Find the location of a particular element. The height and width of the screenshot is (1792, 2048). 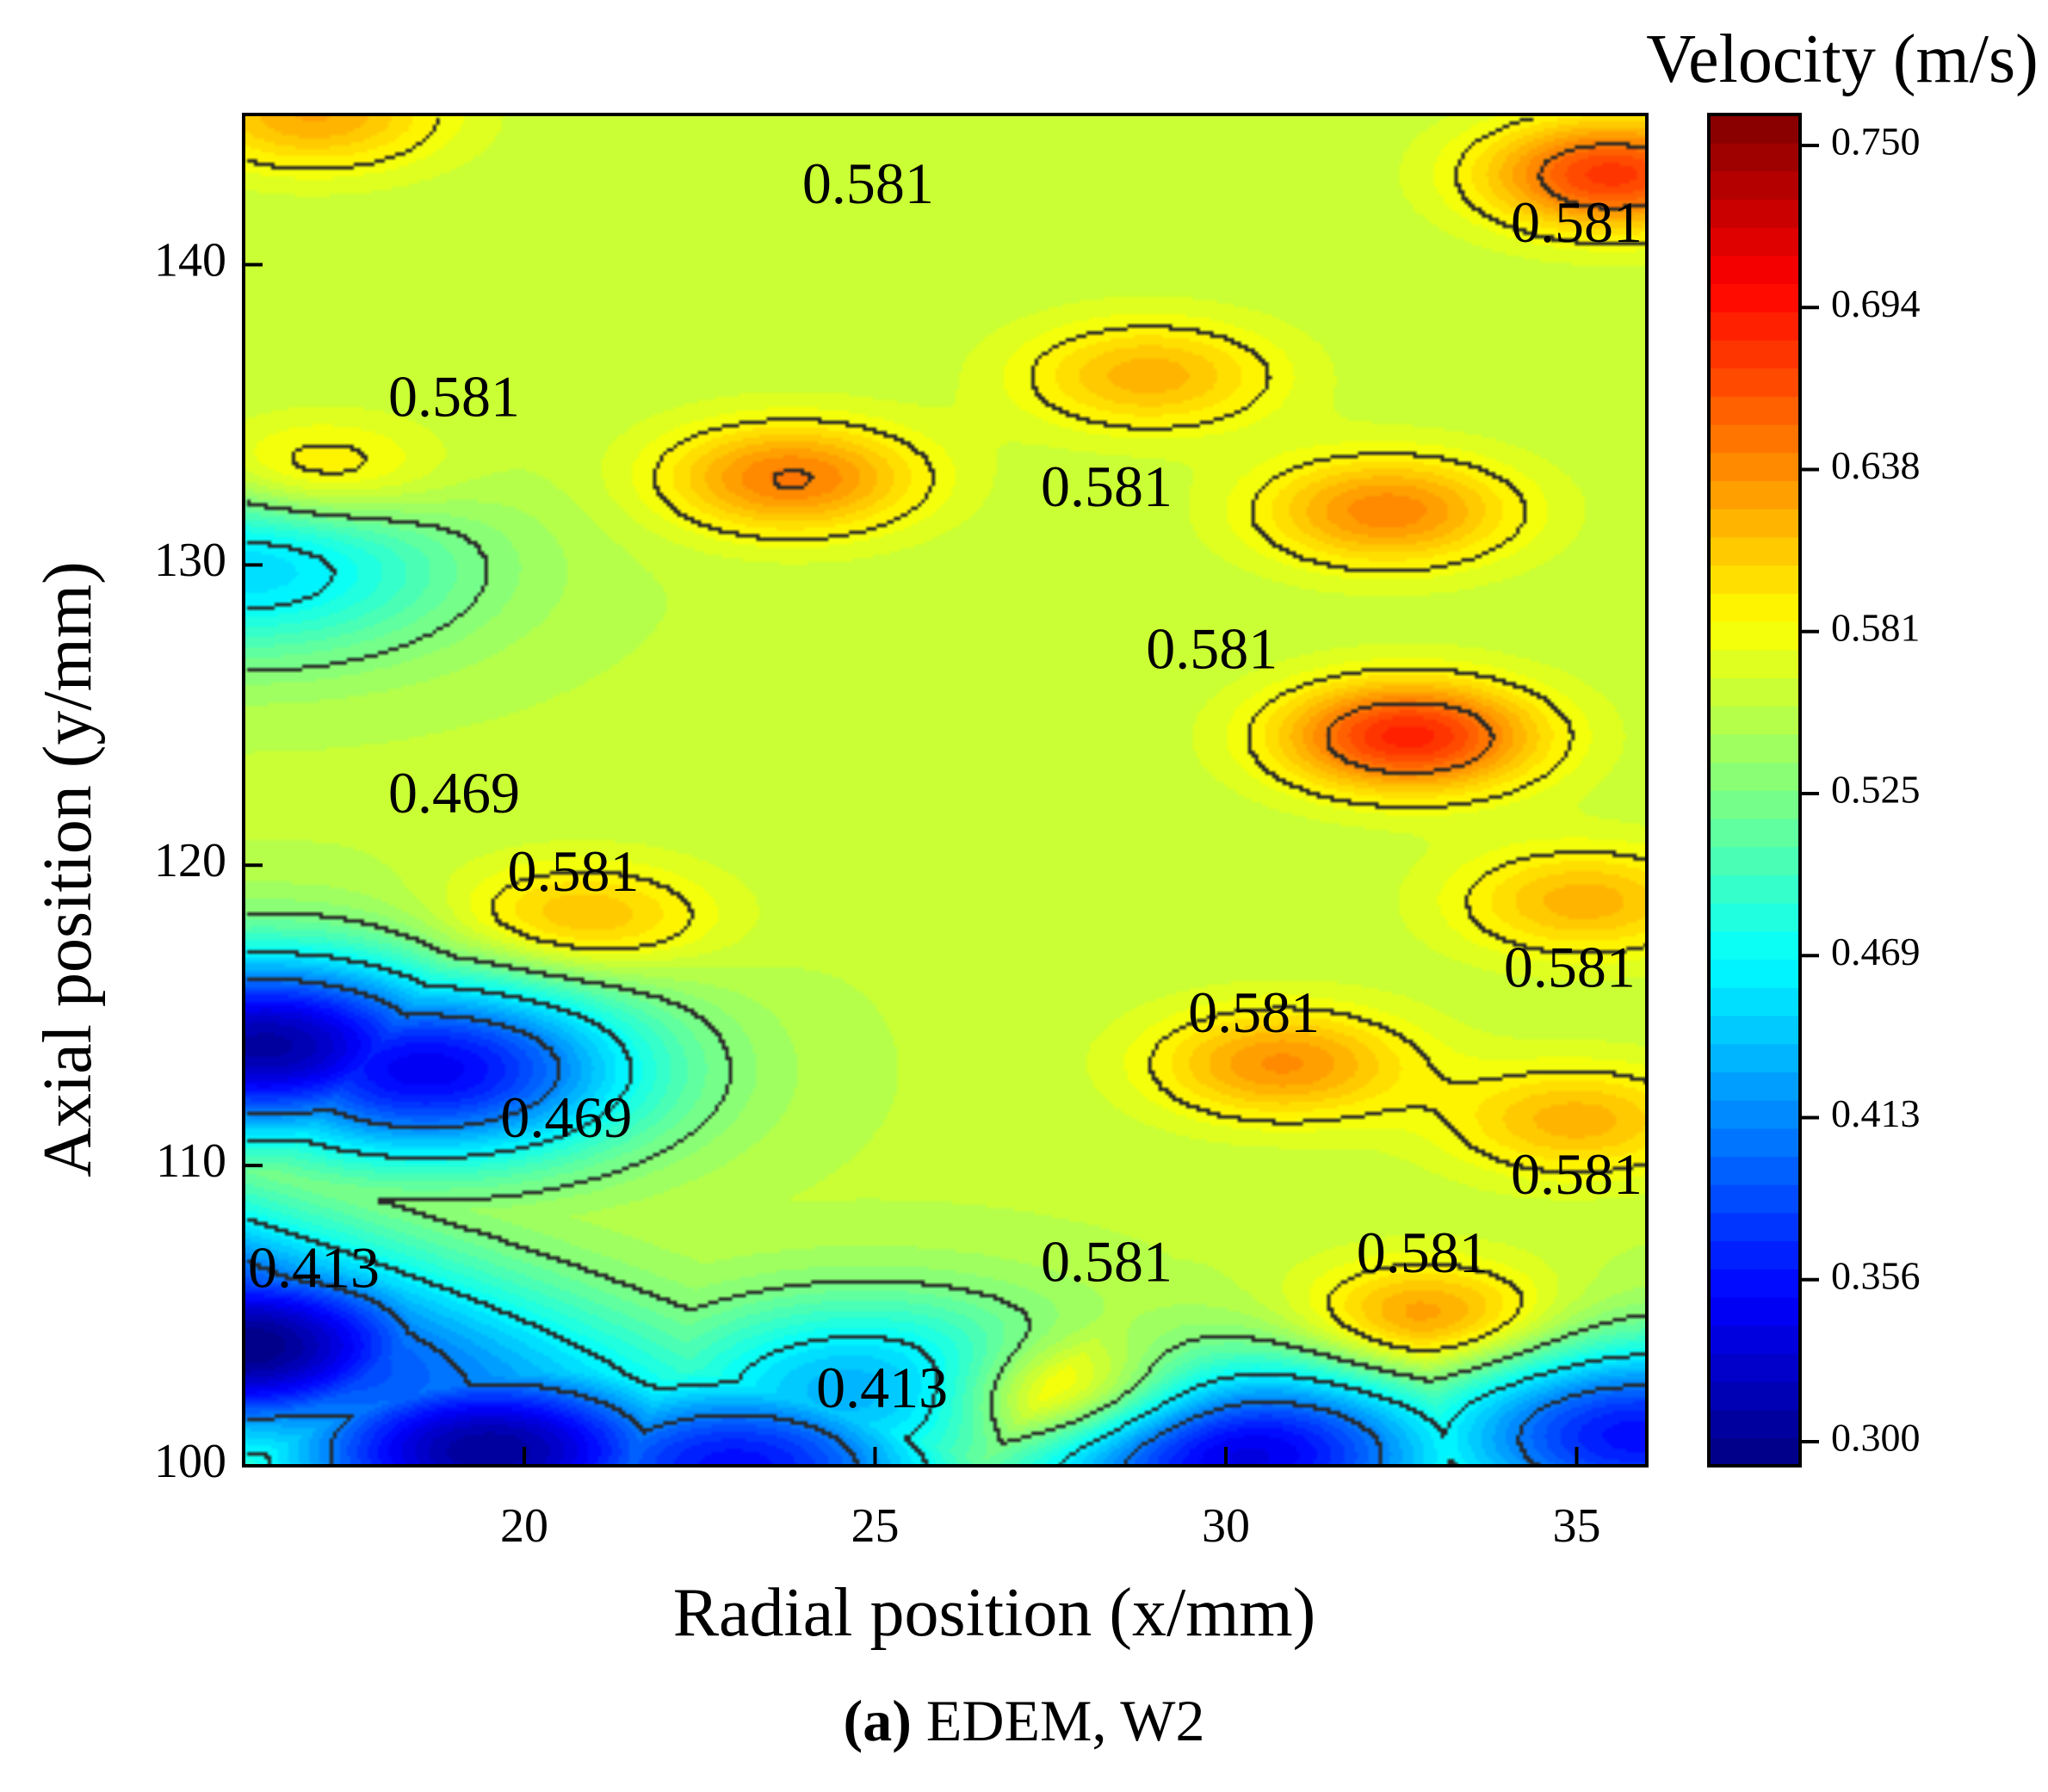

colorbar-tick-label: 0.581 is located at coordinates (1876, 627).